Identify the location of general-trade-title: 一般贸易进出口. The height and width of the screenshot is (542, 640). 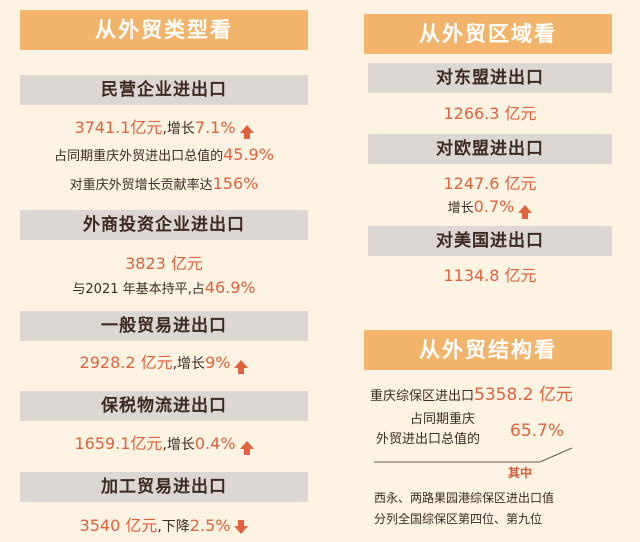
(164, 326).